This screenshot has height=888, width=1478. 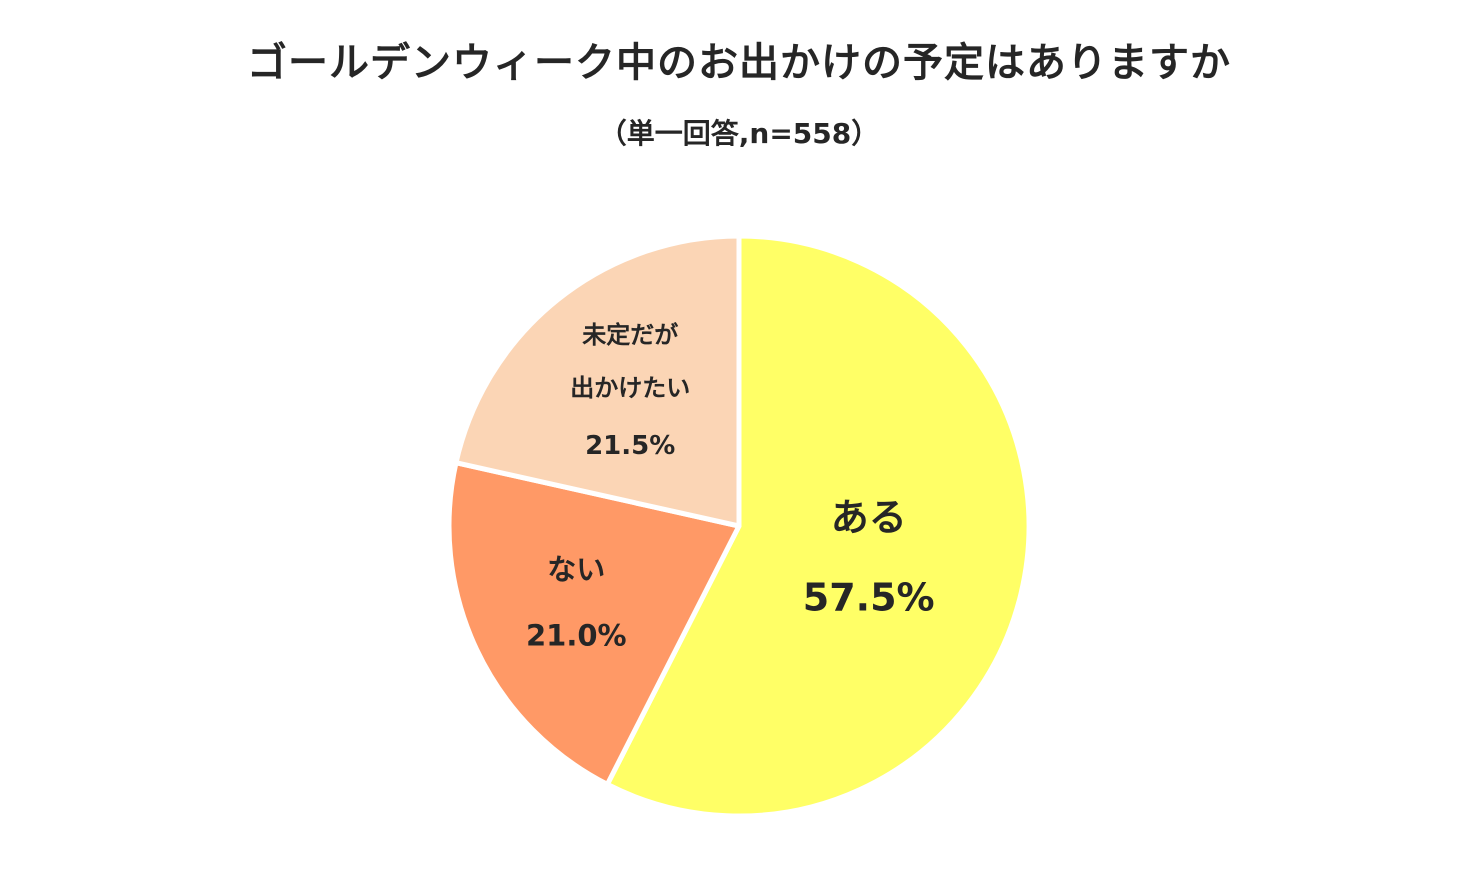 I want to click on chart-title: ゴールデンウィーク中のお出かけの予定はありますか, so click(x=739, y=63).